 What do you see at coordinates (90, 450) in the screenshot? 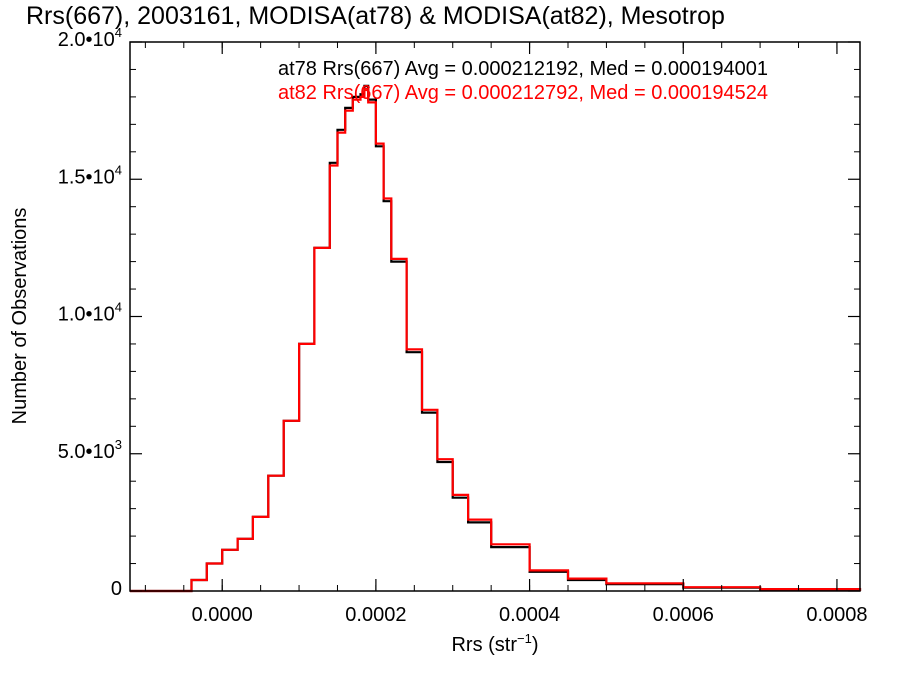
I see `y-tick-label: 5.0•103` at bounding box center [90, 450].